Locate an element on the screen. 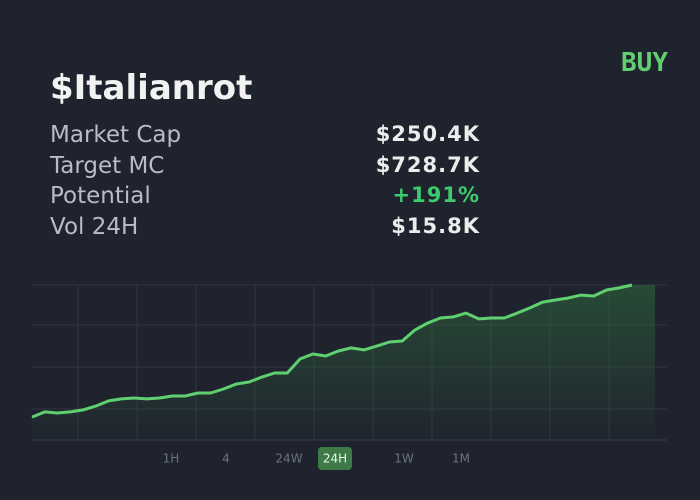 The height and width of the screenshot is (500, 700). stat-label: Vol 24H is located at coordinates (94, 226).